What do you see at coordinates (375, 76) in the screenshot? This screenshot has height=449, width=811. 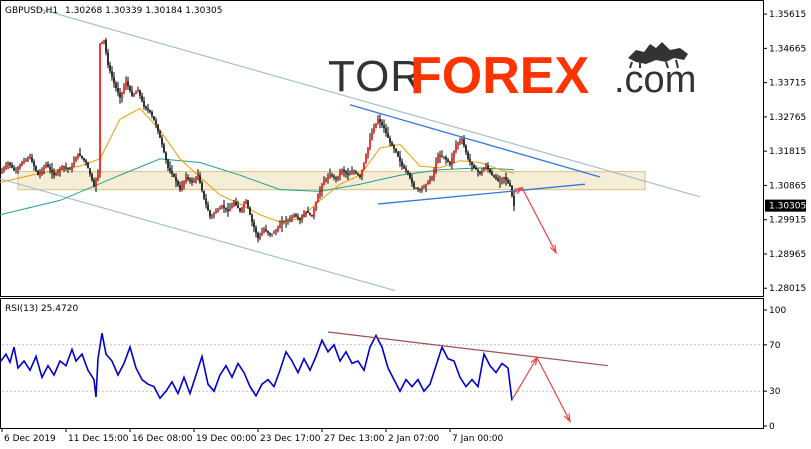 I see `brand-tor: TOR` at bounding box center [375, 76].